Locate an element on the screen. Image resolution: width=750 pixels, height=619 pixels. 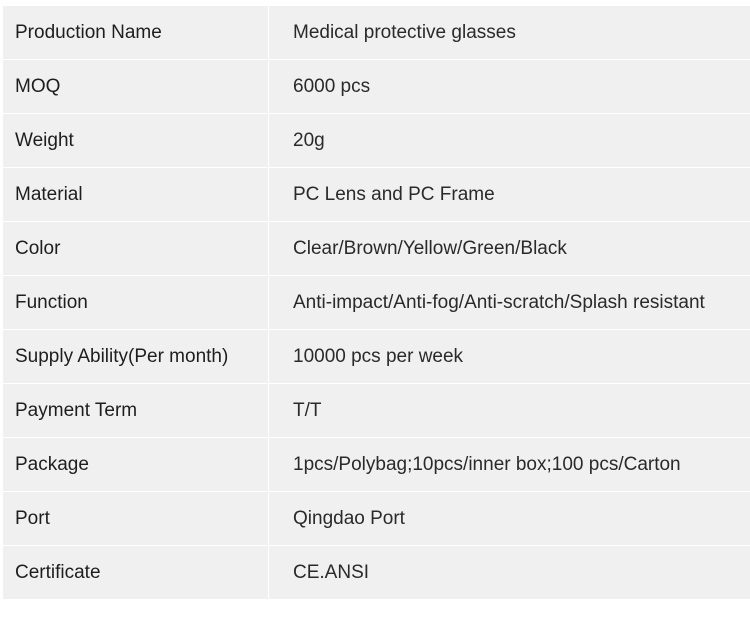
table-row: Port Qingdao Port is located at coordinates (376, 518).